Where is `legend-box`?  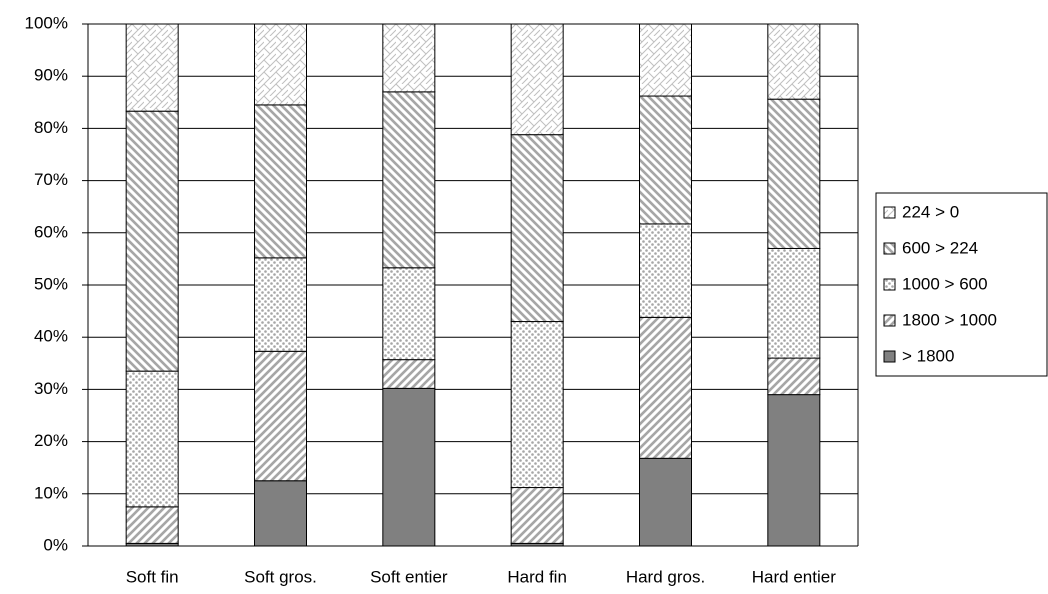
legend-box is located at coordinates (961, 284).